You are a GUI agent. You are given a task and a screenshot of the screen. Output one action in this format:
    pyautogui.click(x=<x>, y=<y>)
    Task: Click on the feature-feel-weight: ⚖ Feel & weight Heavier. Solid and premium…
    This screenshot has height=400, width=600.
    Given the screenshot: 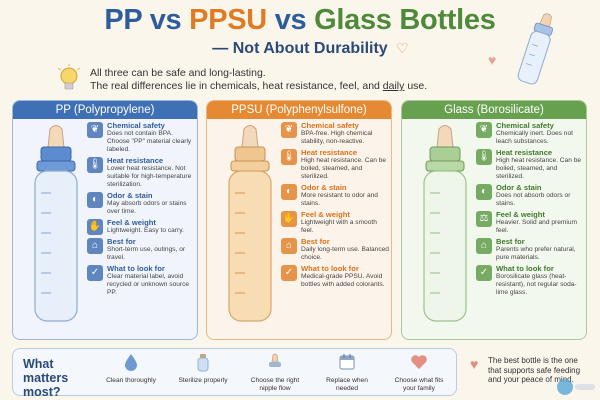 What is the action you would take?
    pyautogui.click(x=531, y=222)
    